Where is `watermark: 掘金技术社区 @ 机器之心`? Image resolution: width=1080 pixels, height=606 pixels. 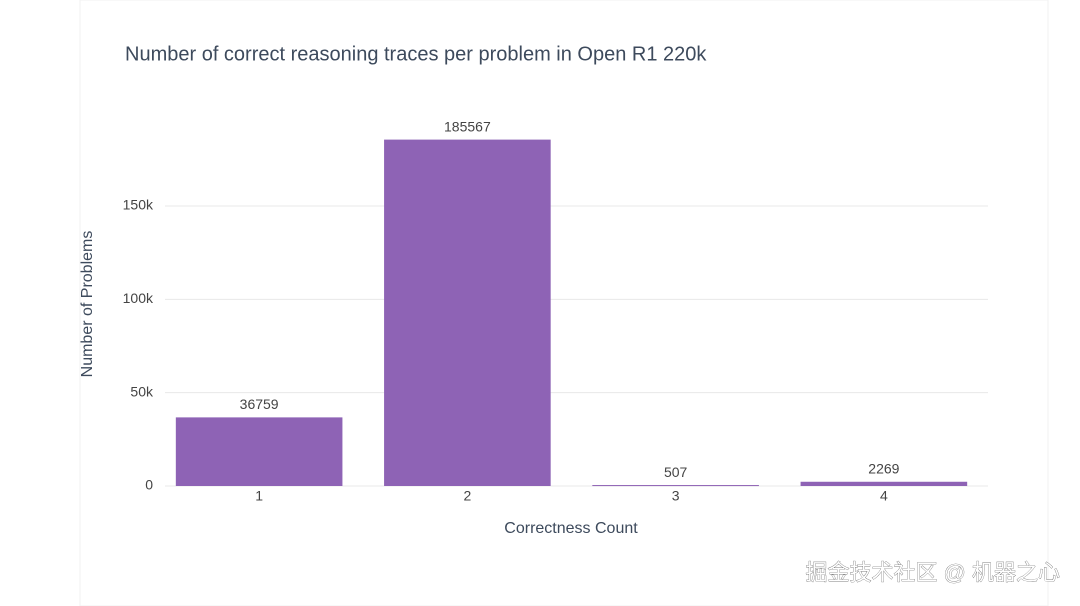
watermark: 掘金技术社区 @ 机器之心 is located at coordinates (932, 572).